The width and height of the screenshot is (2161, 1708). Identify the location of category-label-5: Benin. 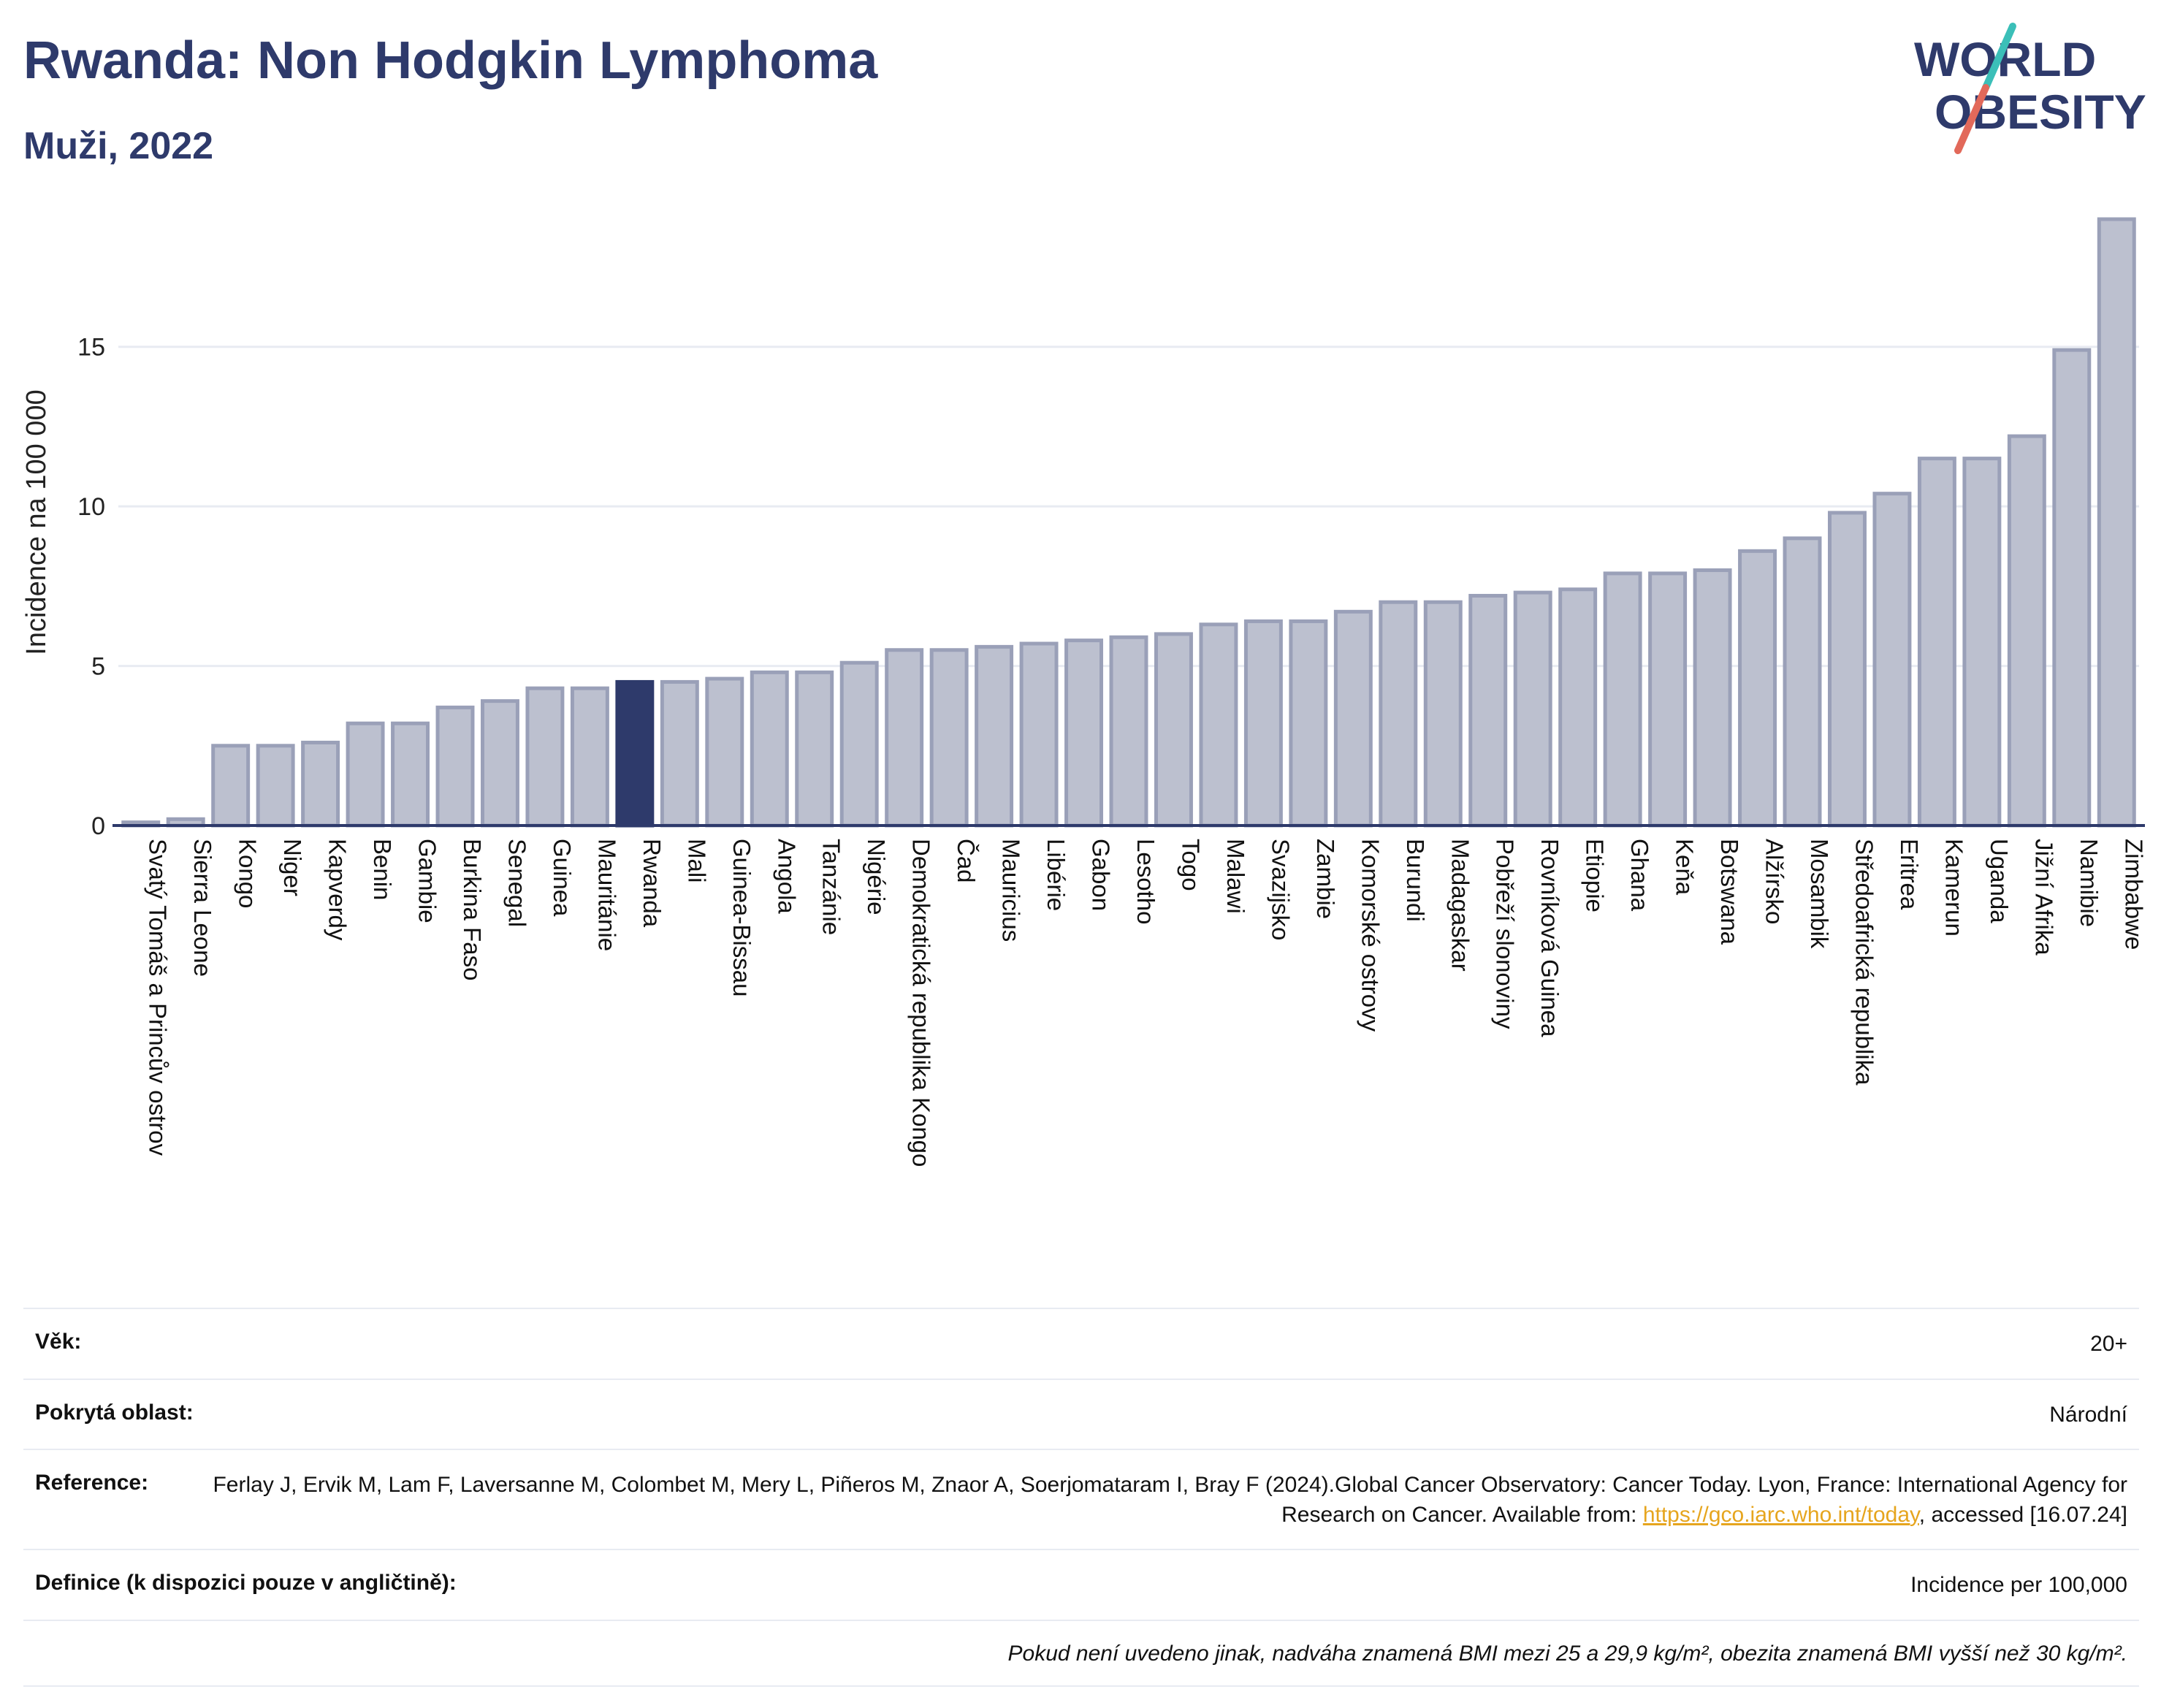
(383, 870).